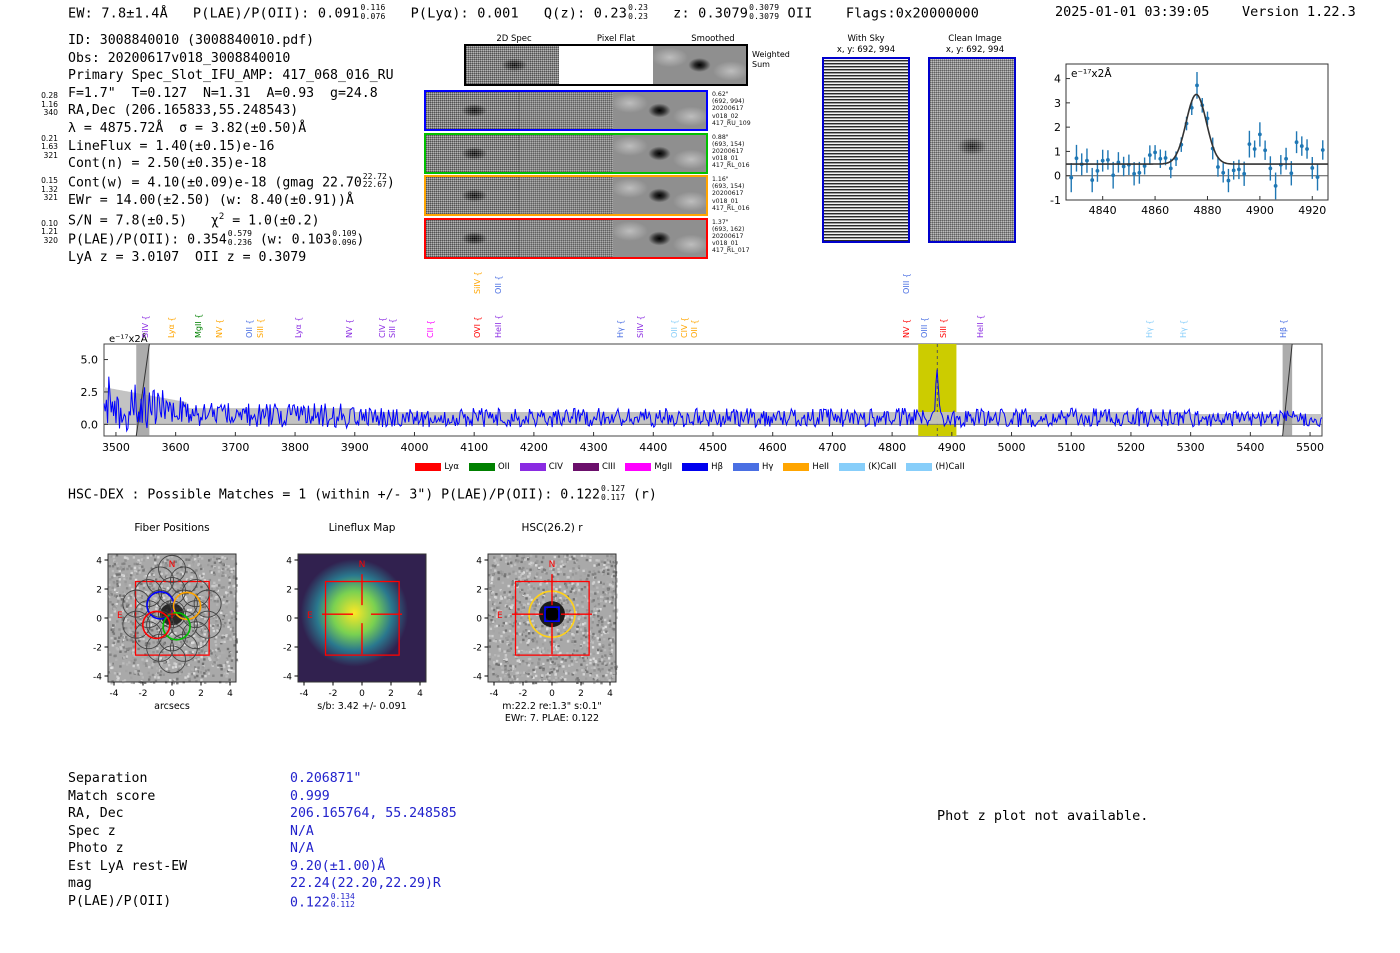 This screenshot has width=1400, height=953. I want to click on legend-label: (K)CaII, so click(882, 466).